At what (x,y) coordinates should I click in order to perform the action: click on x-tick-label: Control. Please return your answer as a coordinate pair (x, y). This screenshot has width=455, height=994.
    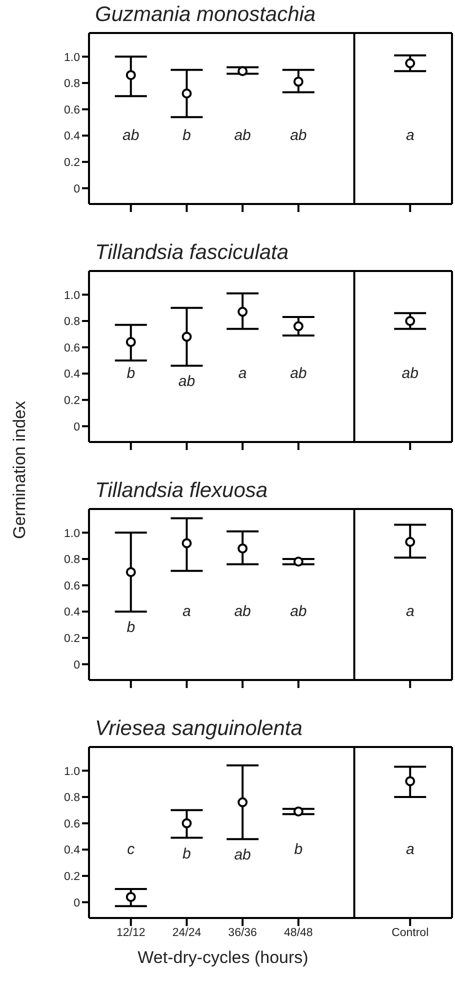
    Looking at the image, I should click on (410, 933).